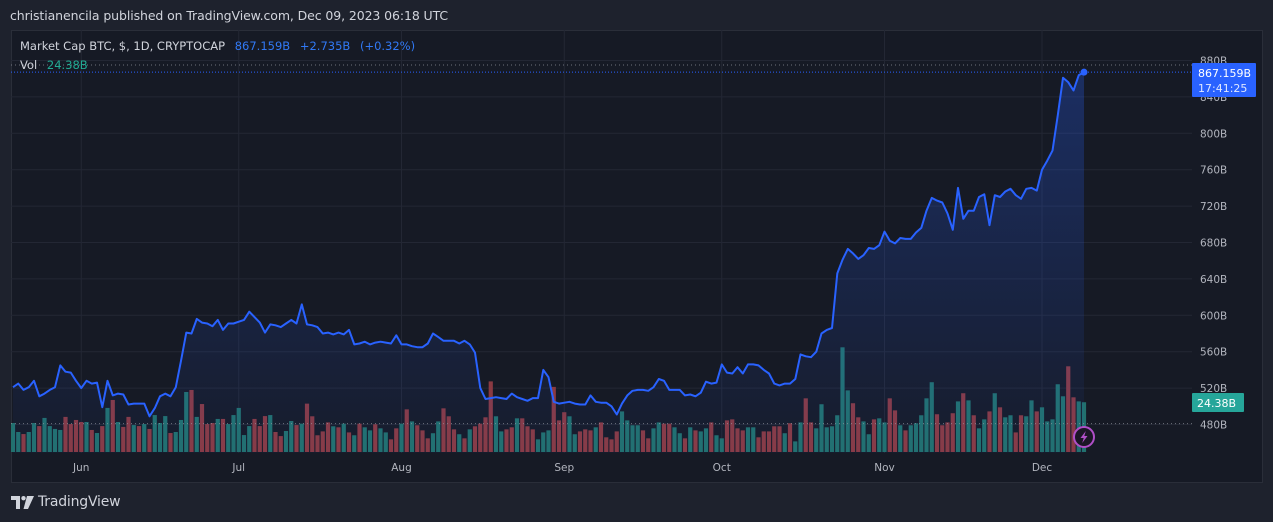 This screenshot has width=1273, height=522. What do you see at coordinates (401, 468) in the screenshot?
I see `time-axis-label: Aug` at bounding box center [401, 468].